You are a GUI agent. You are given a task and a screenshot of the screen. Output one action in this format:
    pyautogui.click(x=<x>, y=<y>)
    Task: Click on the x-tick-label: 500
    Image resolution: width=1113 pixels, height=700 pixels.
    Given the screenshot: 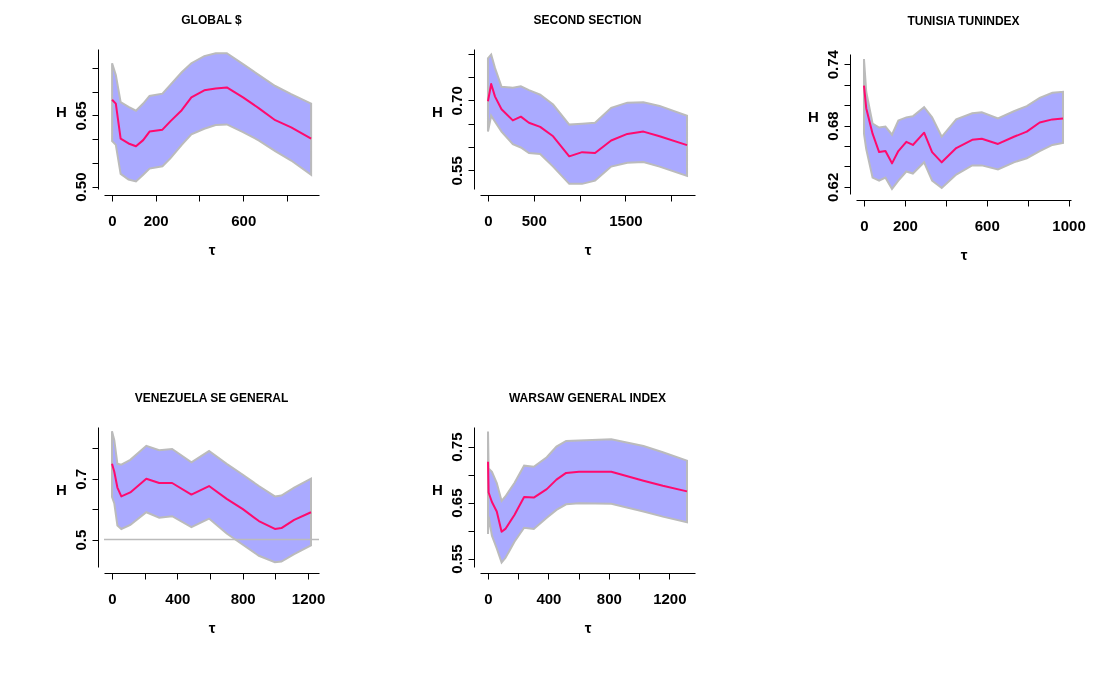 What is the action you would take?
    pyautogui.click(x=534, y=220)
    